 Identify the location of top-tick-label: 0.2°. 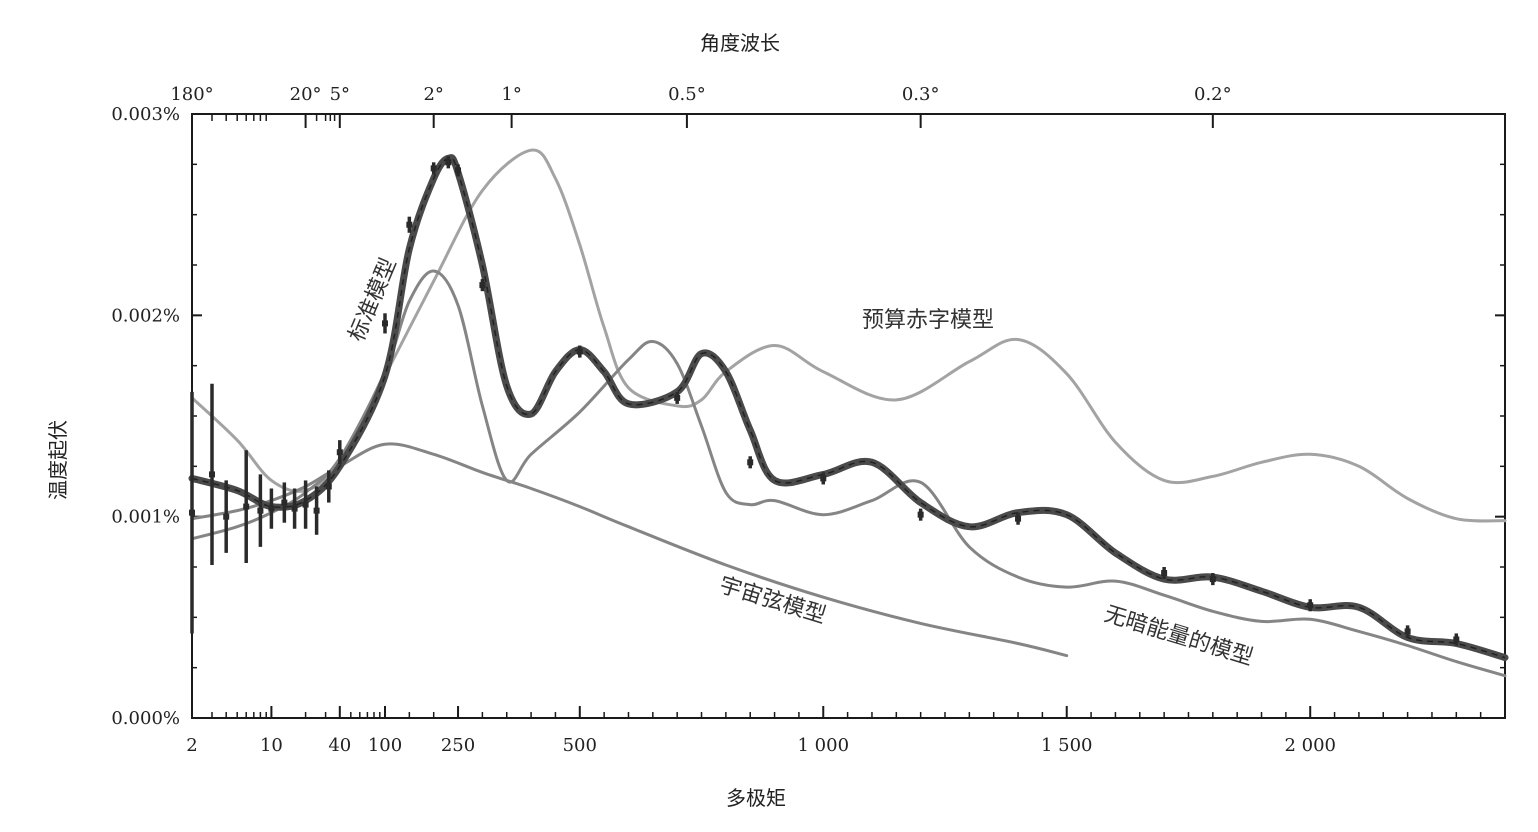
(1213, 94).